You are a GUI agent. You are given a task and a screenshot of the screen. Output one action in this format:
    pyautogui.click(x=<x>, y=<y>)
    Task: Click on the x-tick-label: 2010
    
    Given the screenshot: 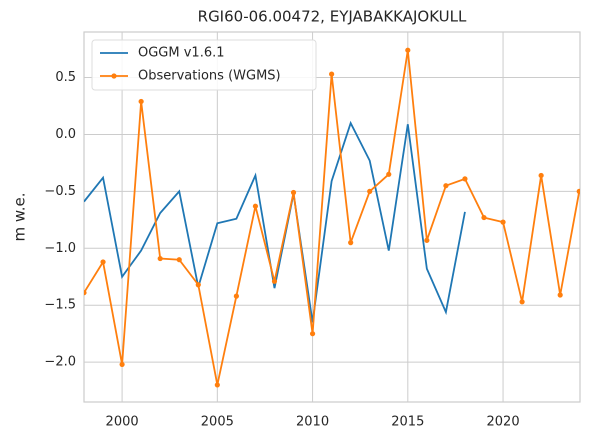 What is the action you would take?
    pyautogui.click(x=312, y=422)
    